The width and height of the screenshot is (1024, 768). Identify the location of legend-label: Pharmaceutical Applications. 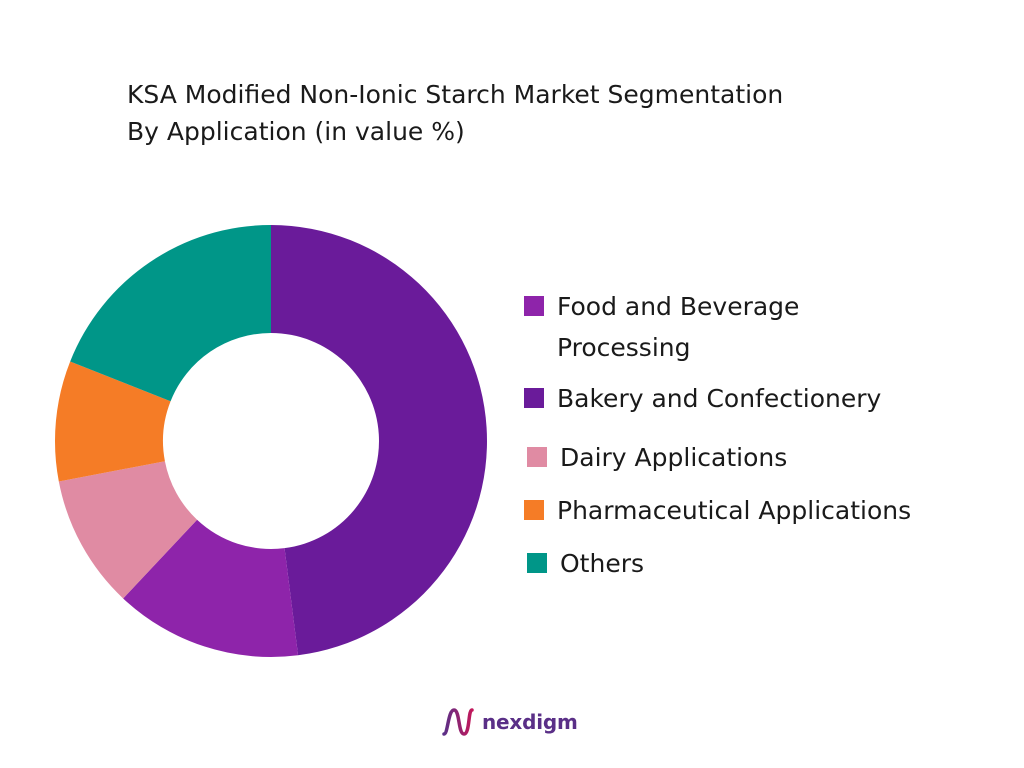
(734, 510).